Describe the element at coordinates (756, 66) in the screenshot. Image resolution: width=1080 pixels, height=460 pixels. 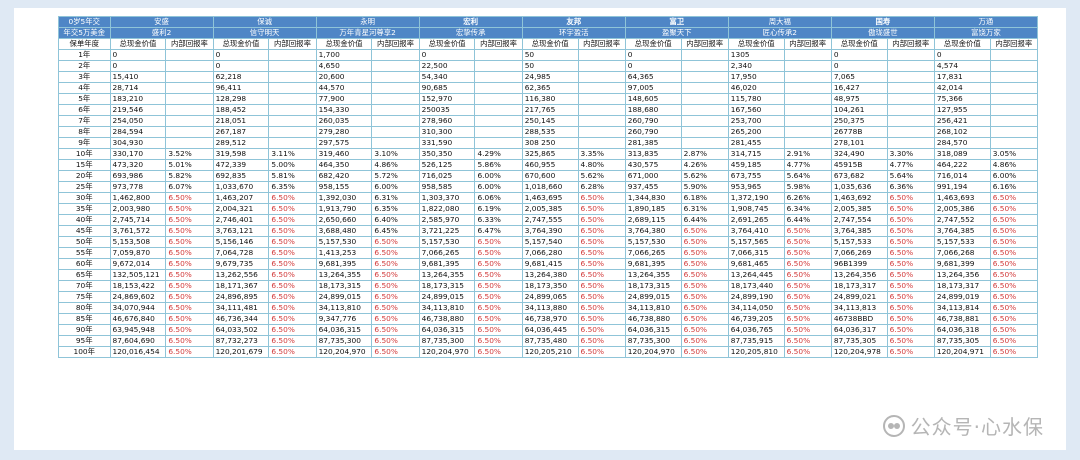
I see `cash-value-cell: 2,340` at that location.